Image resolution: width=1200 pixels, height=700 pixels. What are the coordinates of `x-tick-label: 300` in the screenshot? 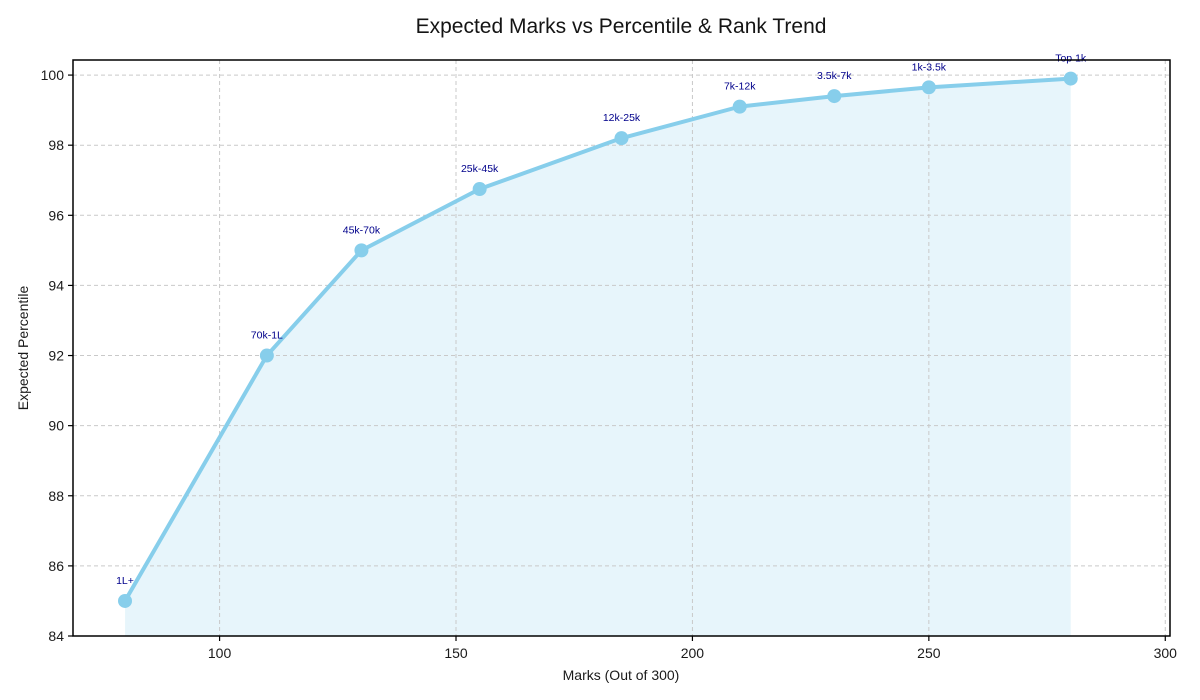 It's located at (1166, 653).